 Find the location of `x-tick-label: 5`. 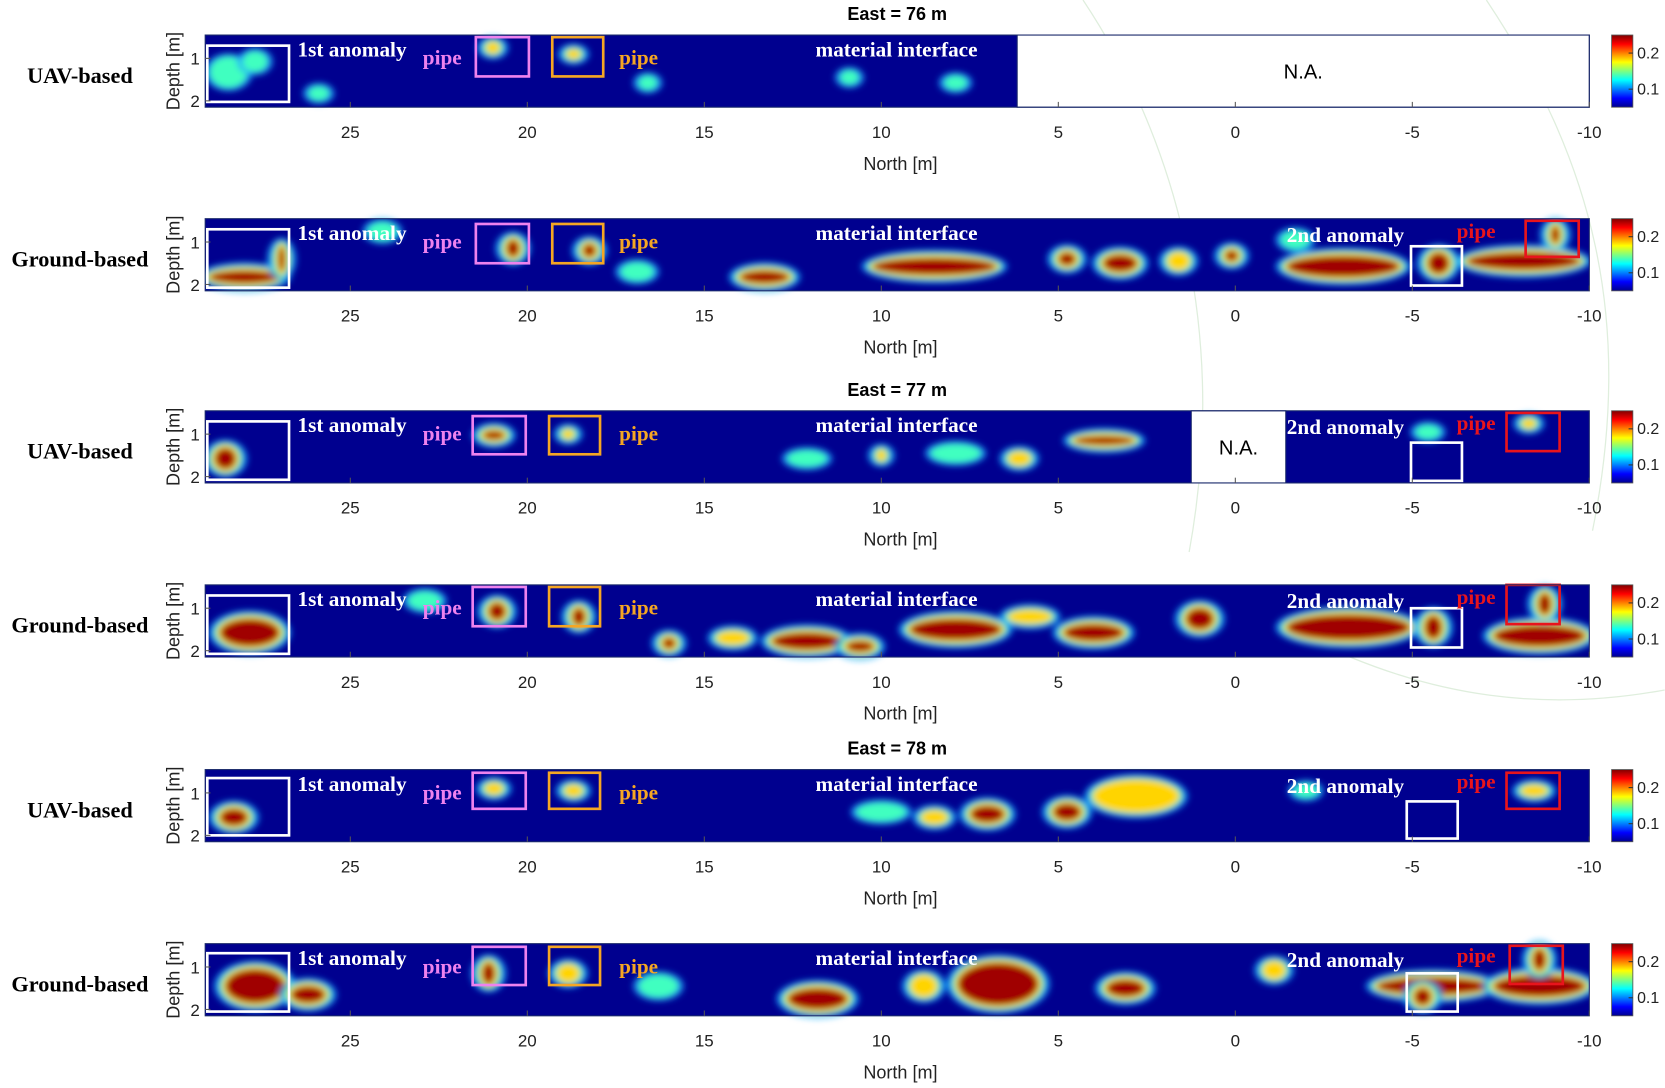

x-tick-label: 5 is located at coordinates (1058, 132).